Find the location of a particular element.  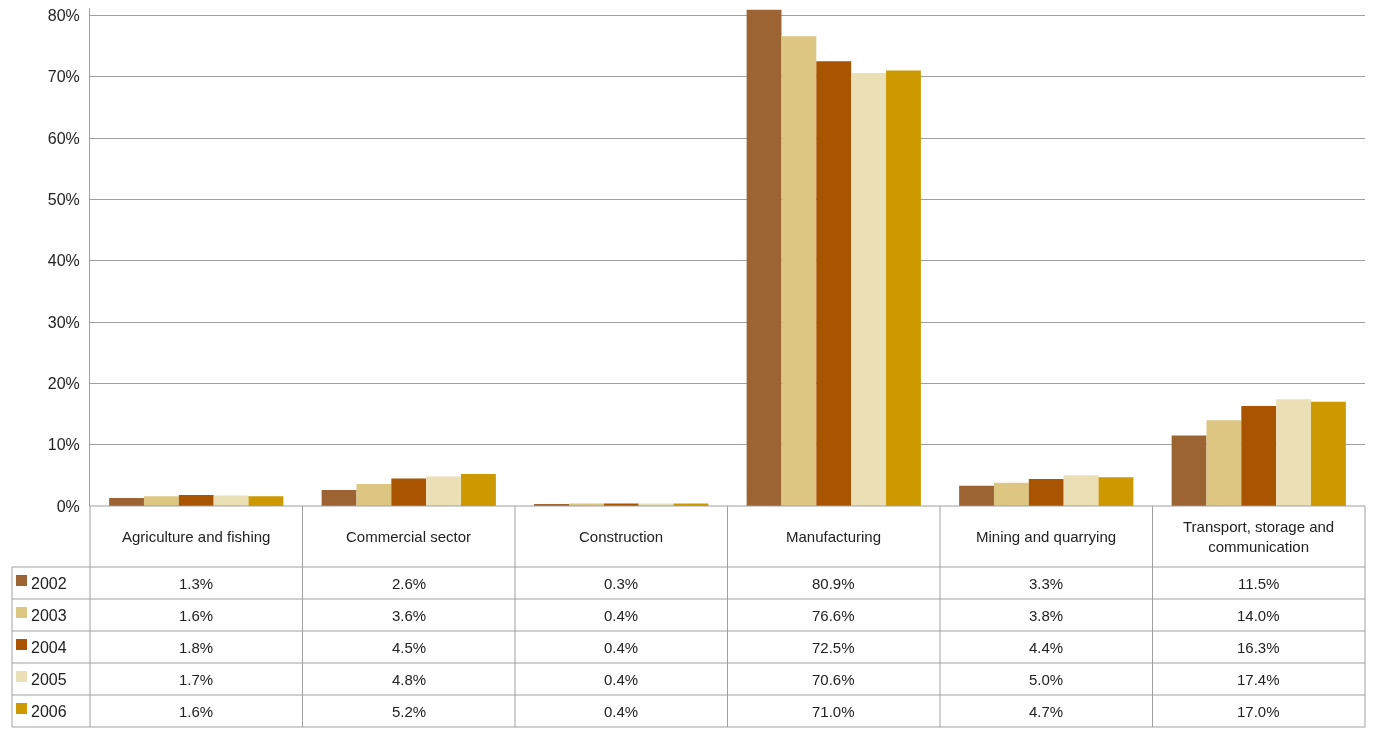

data-label: 3.8% is located at coordinates (1046, 615).